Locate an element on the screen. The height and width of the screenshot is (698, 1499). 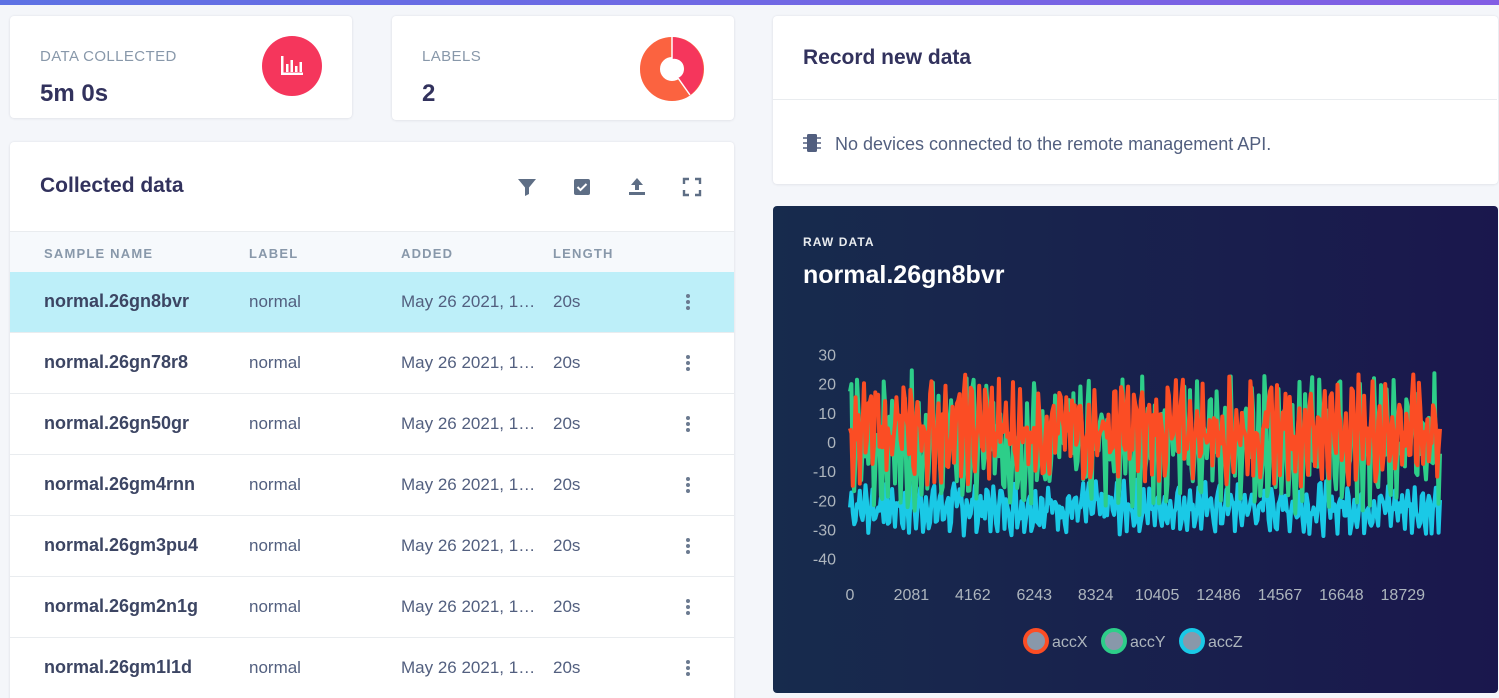
x-tick-label: 14567 is located at coordinates (1280, 595).